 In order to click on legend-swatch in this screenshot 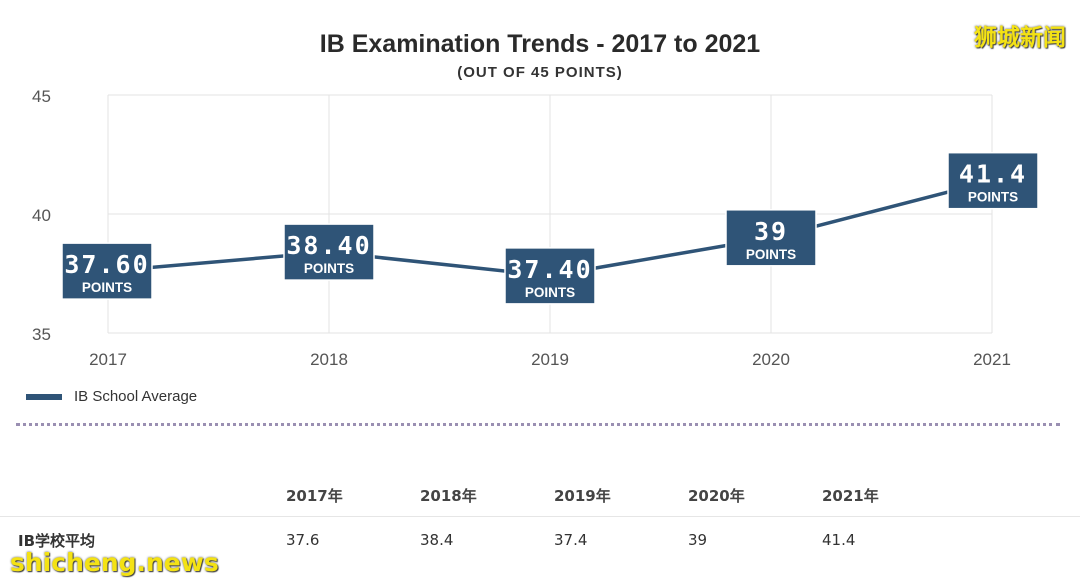, I will do `click(44, 396)`.